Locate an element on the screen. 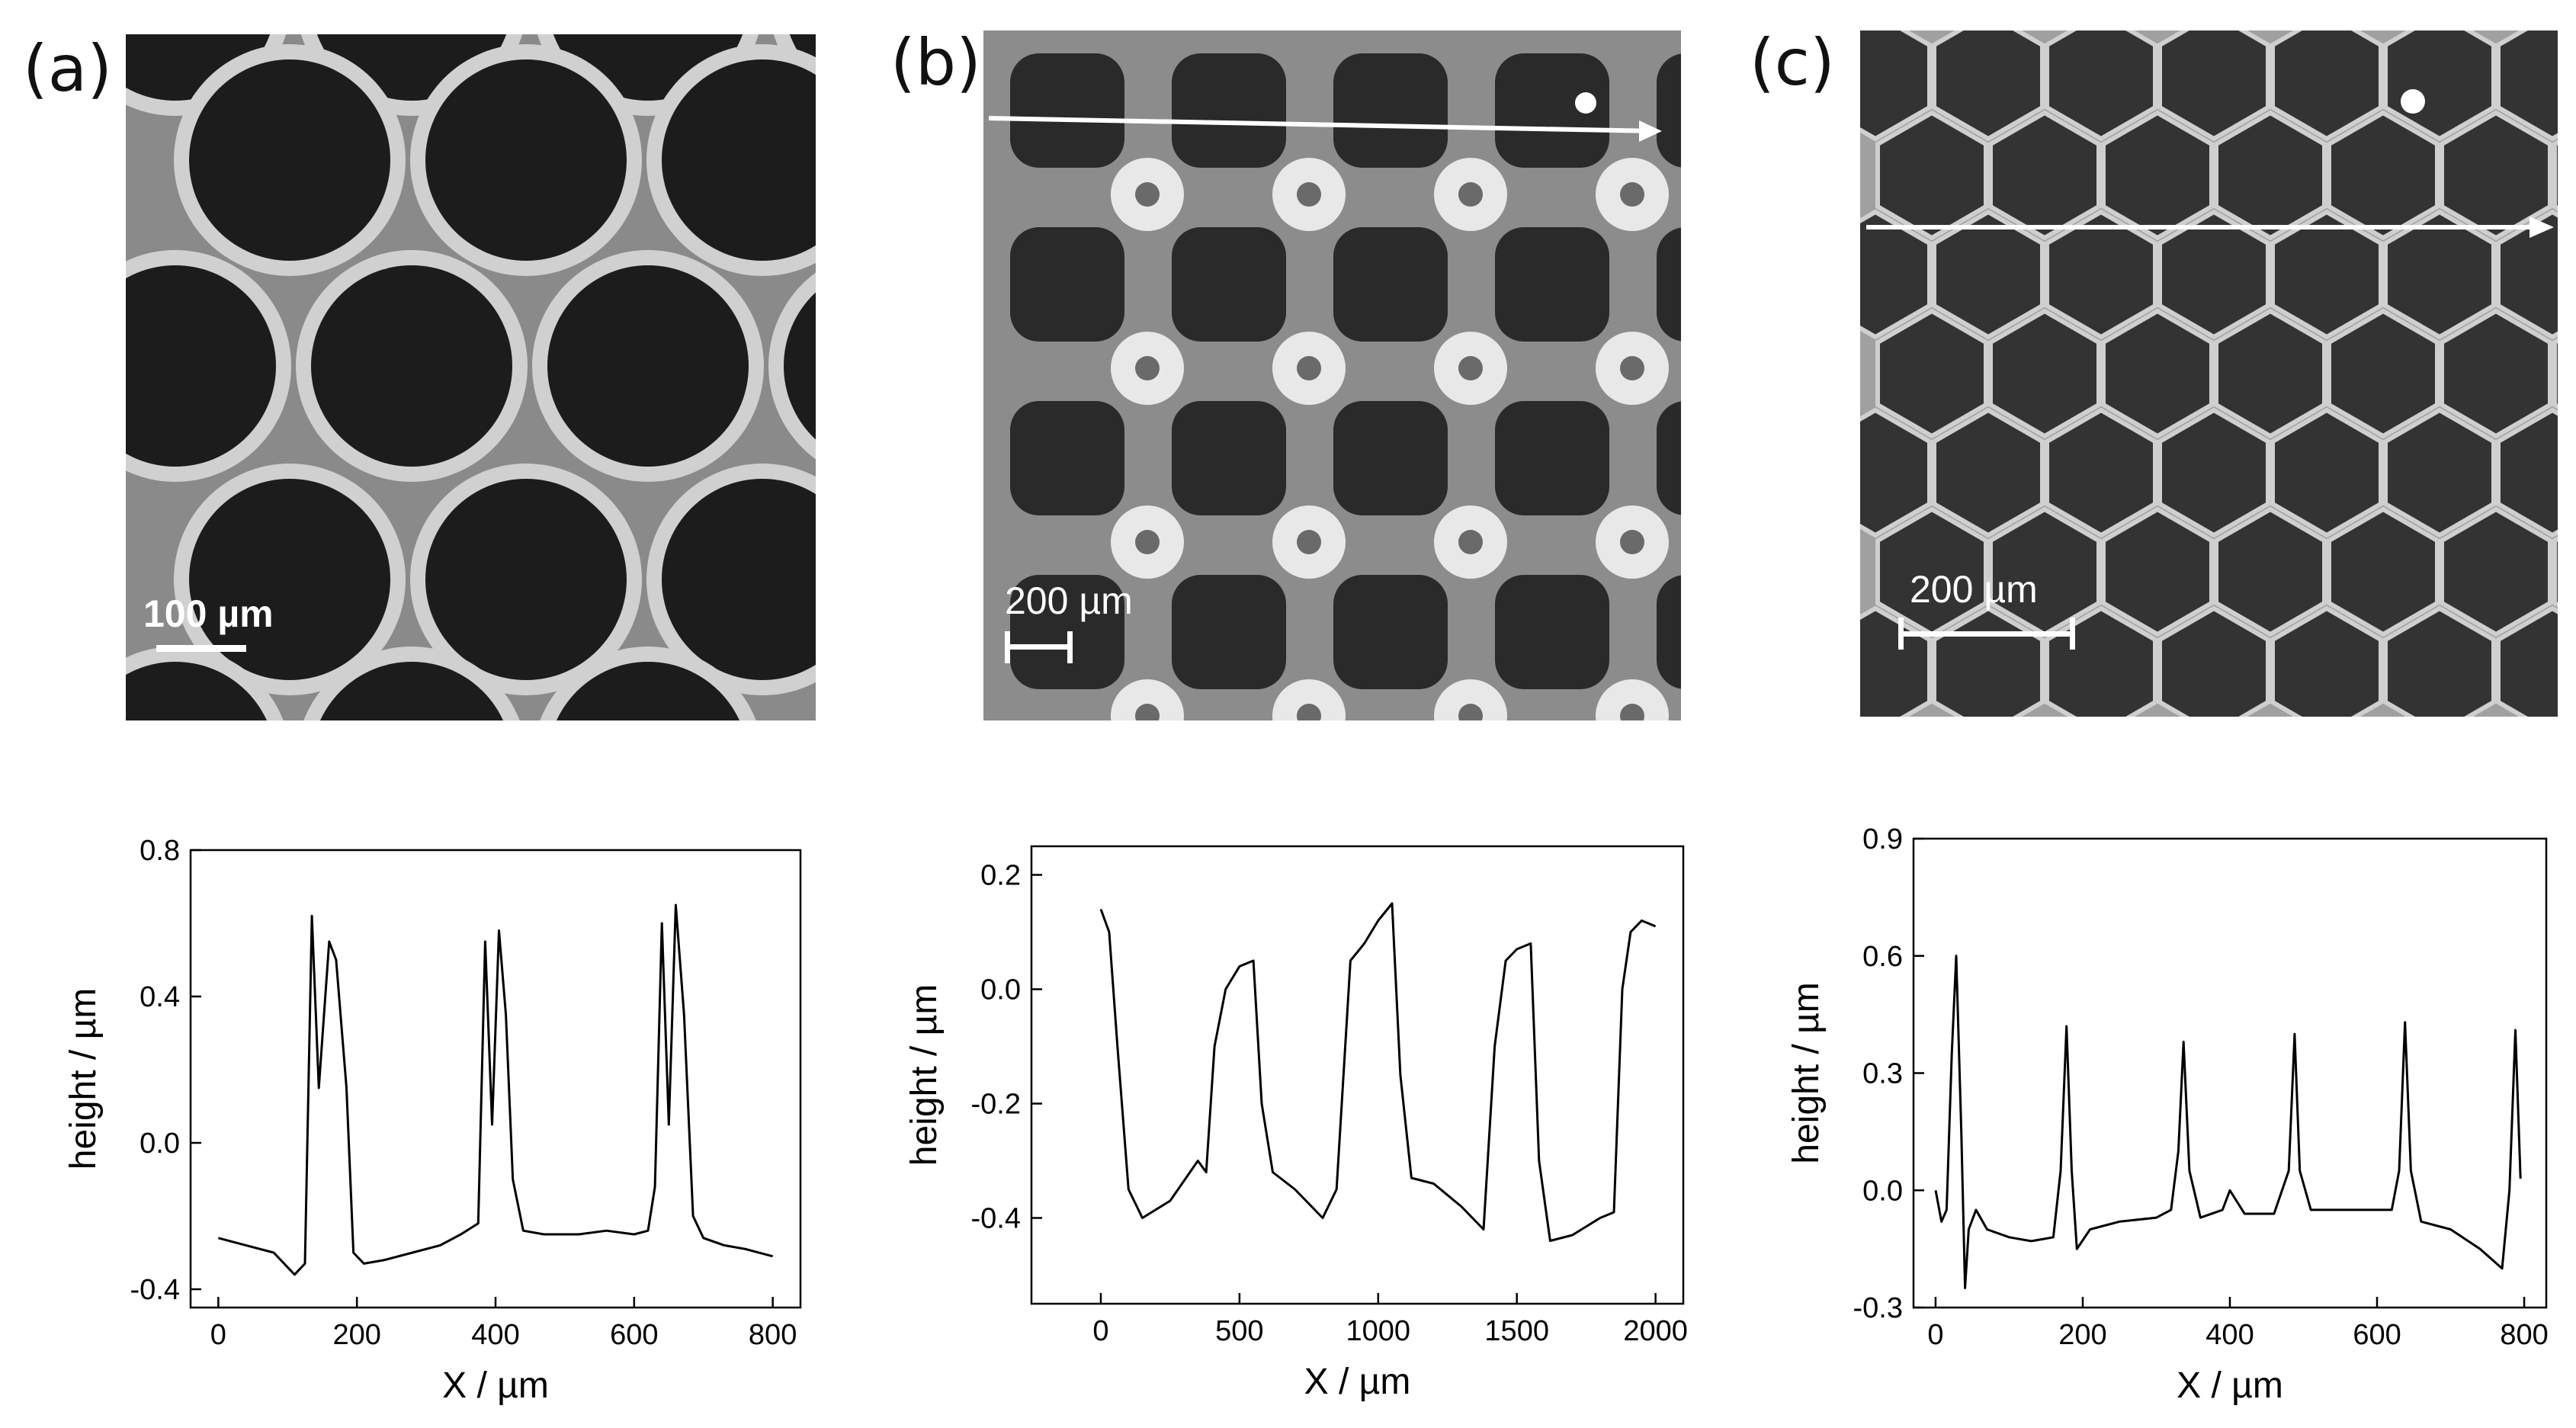  plot-frame is located at coordinates (1357, 1075).